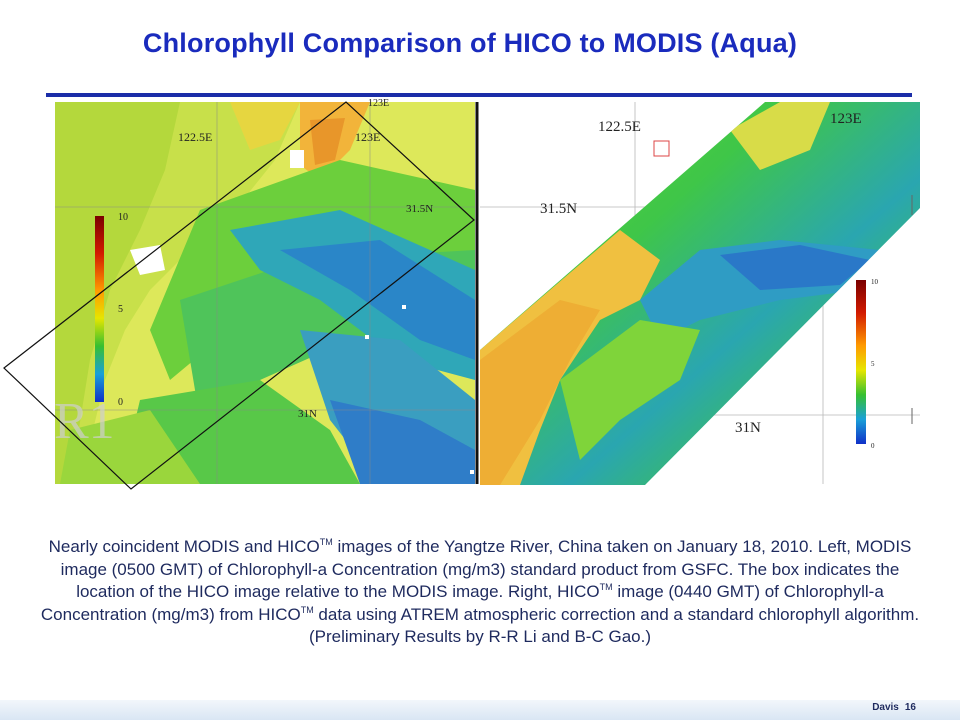  What do you see at coordinates (480, 710) in the screenshot?
I see `footer-band` at bounding box center [480, 710].